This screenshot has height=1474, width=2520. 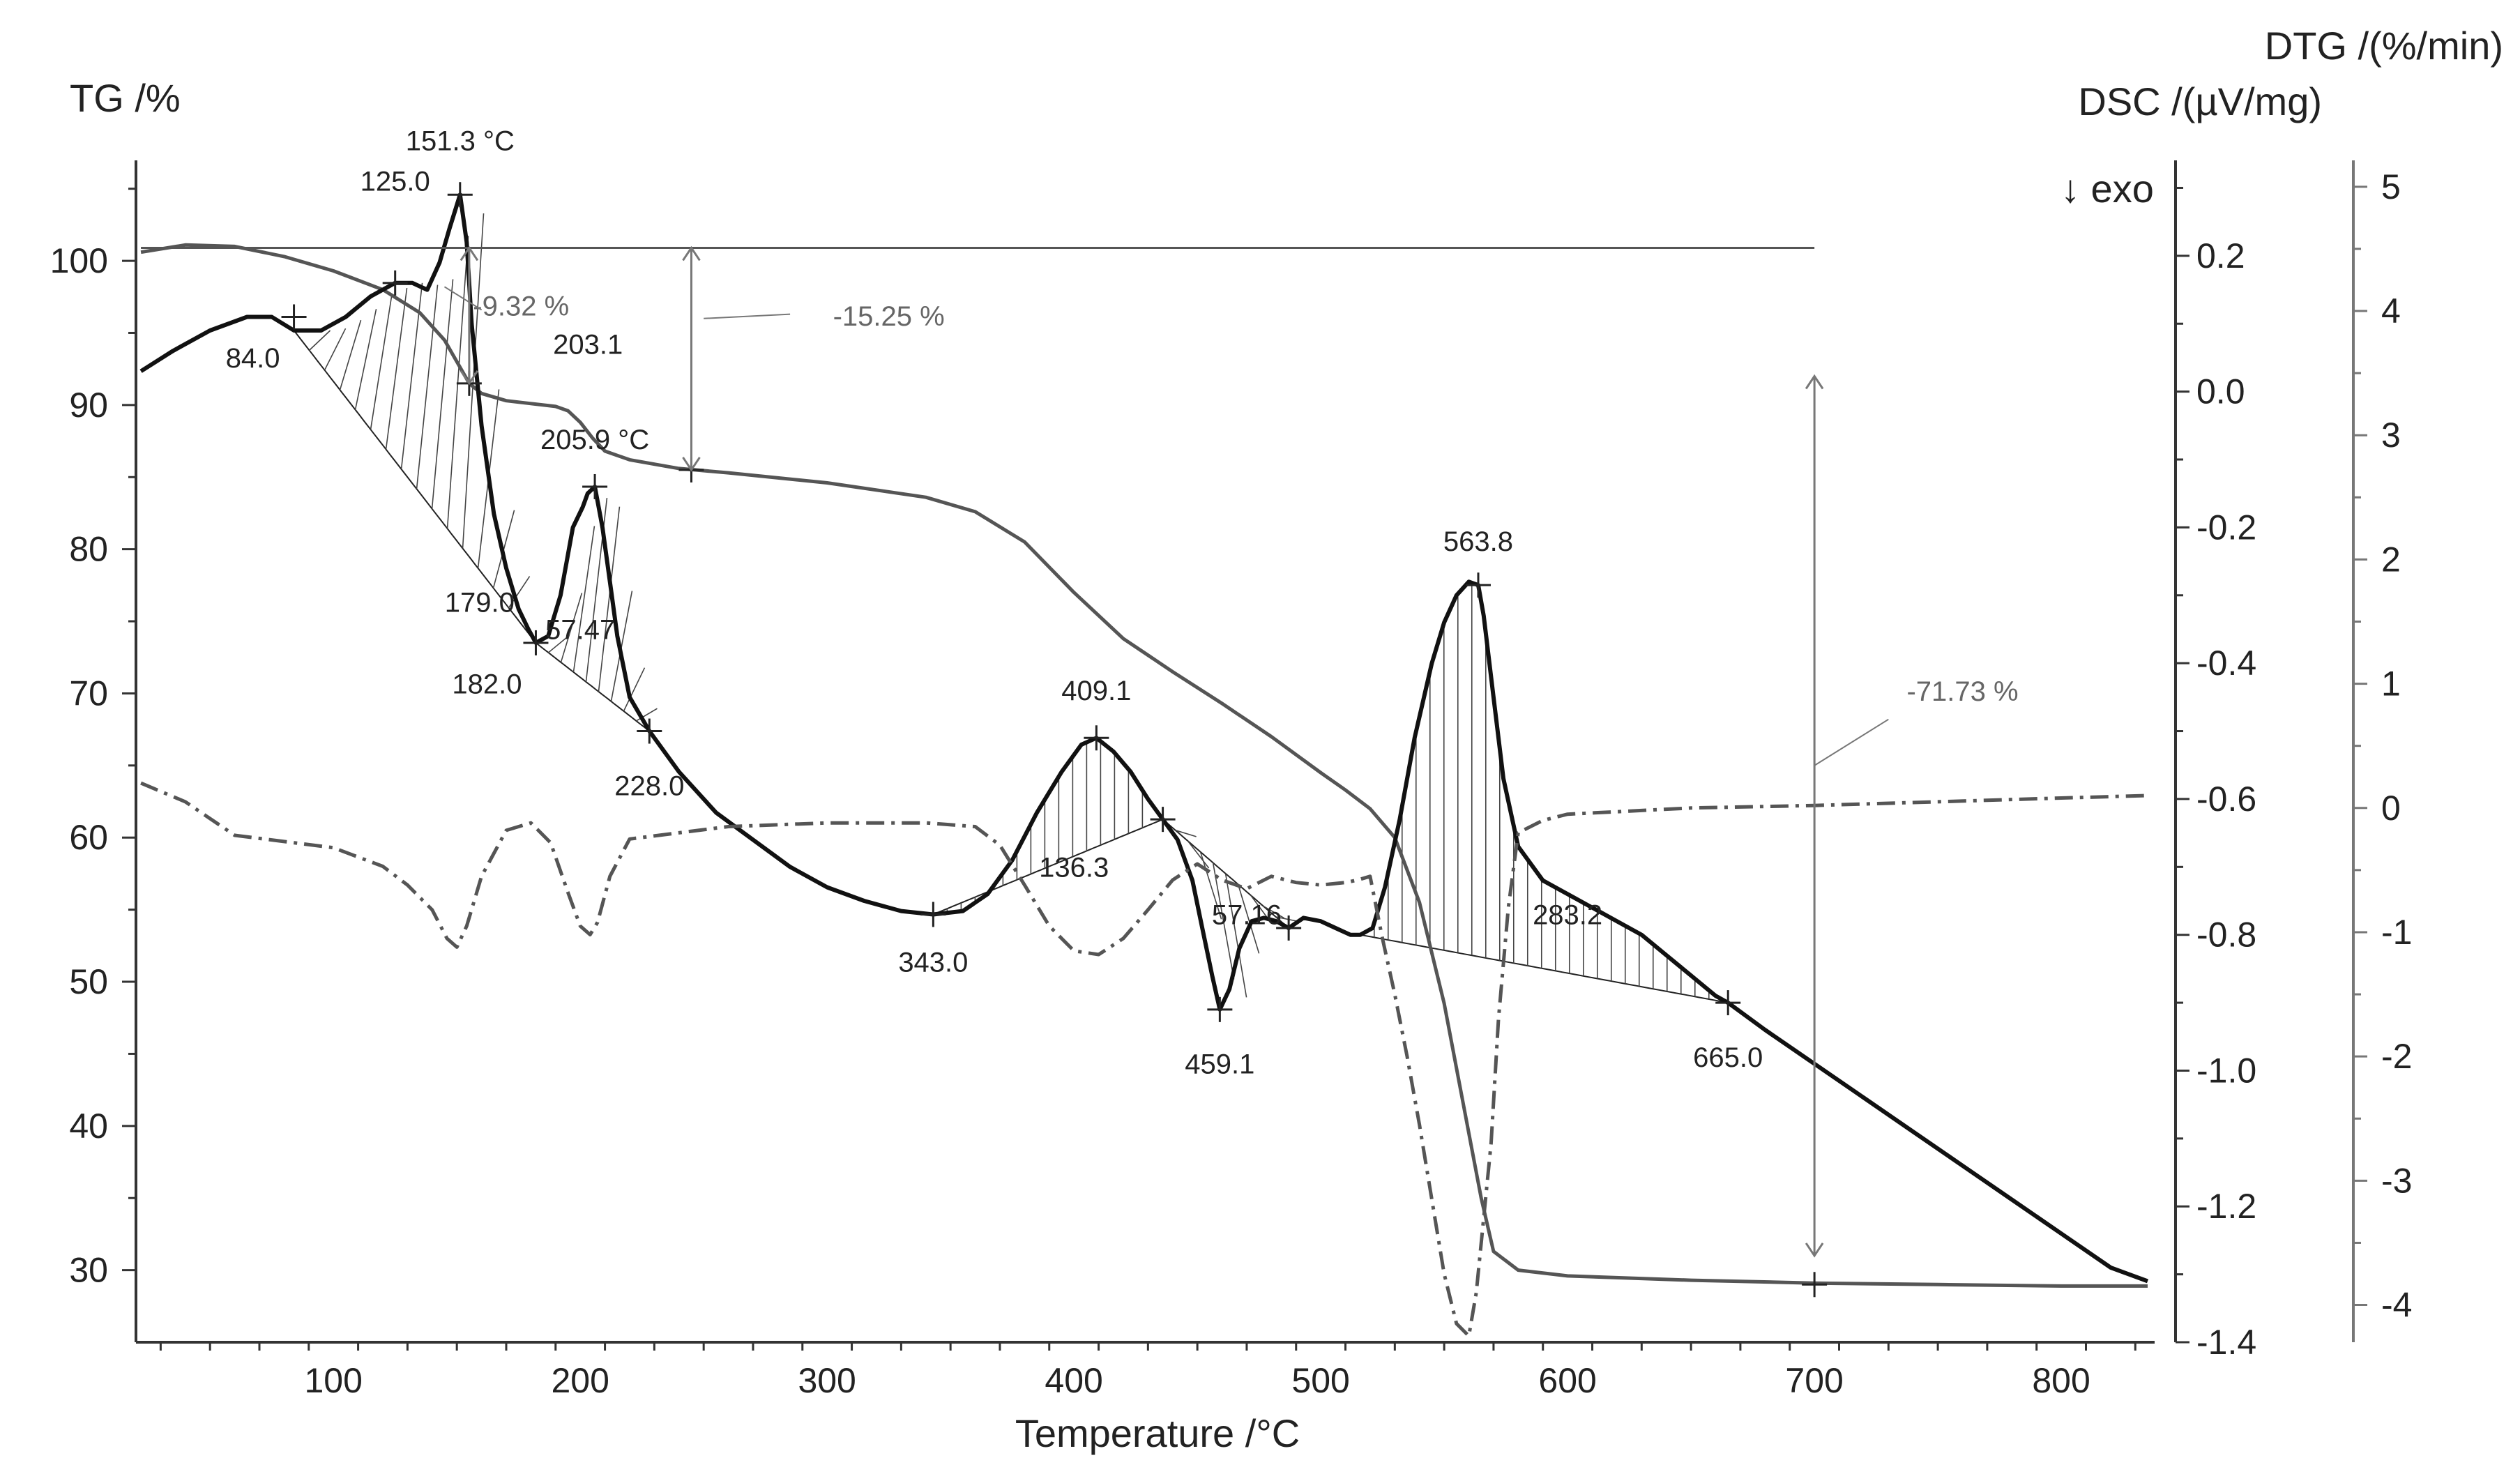 I want to click on peak-label: 205.9 °C, so click(x=594, y=440).